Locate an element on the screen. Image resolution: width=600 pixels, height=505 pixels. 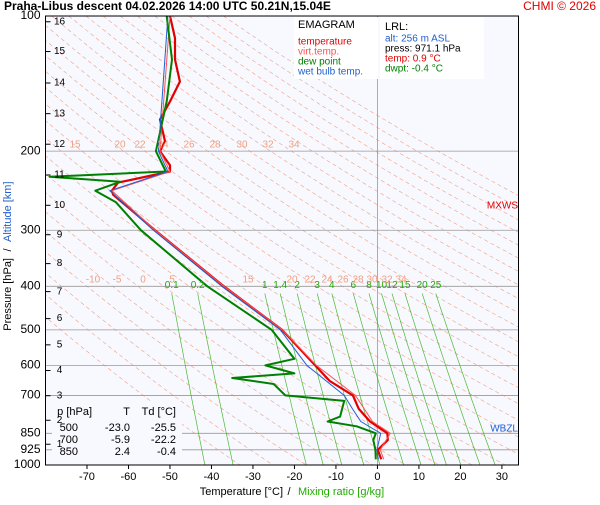
mixing-ratio-label: 0.2 is located at coordinates (198, 285).